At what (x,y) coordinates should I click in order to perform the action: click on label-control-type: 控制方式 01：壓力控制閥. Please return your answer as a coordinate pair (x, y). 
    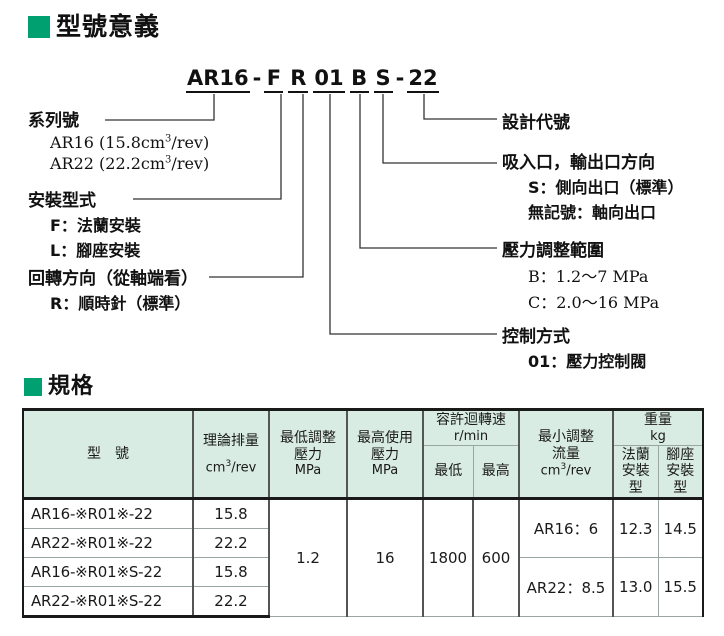
    Looking at the image, I should click on (574, 347).